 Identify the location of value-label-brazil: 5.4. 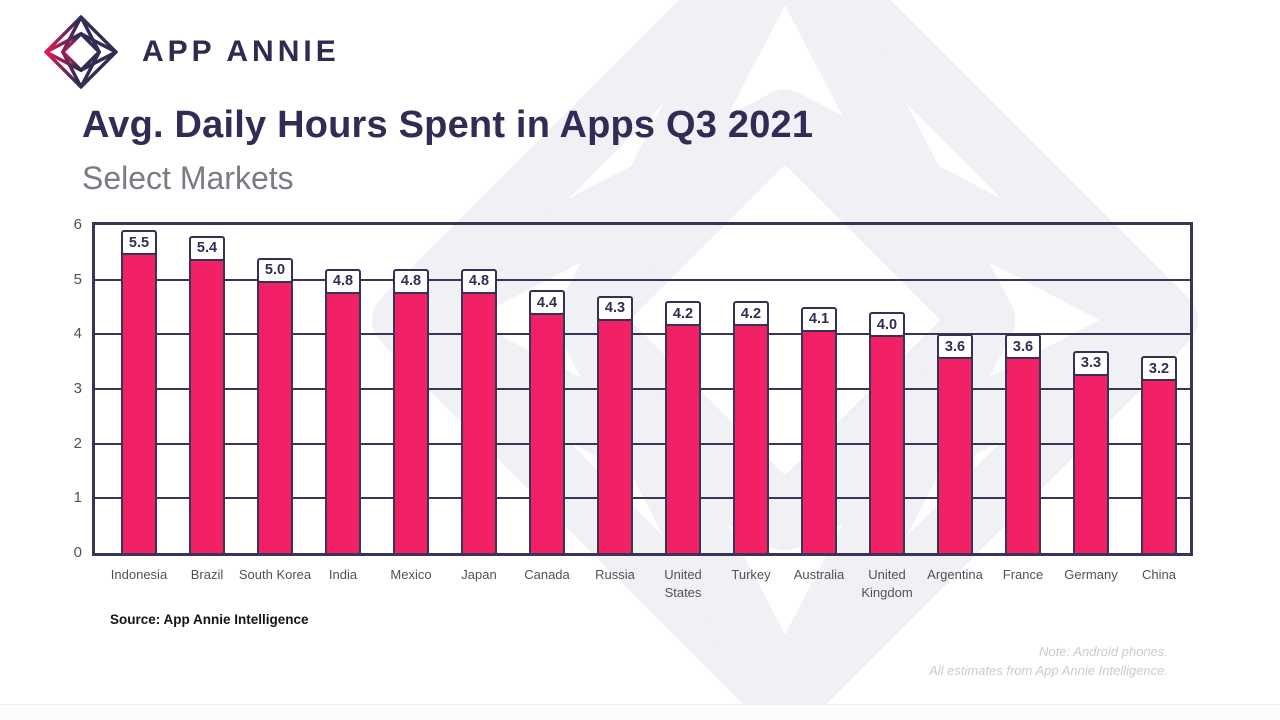
(207, 248).